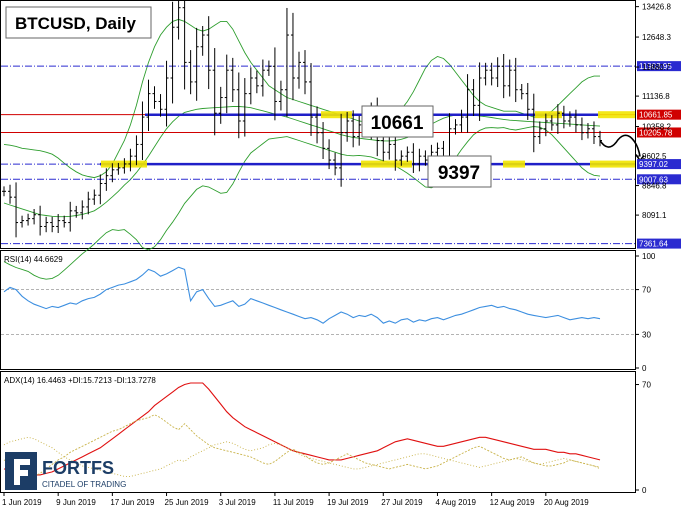  What do you see at coordinates (656, 7) in the screenshot?
I see `price-tick-label: 13426.8` at bounding box center [656, 7].